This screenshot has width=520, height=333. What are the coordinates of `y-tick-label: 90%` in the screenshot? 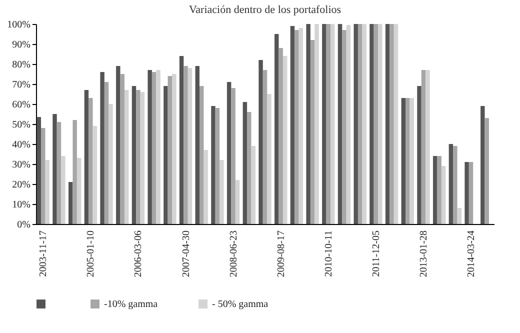 It's located at (21, 45).